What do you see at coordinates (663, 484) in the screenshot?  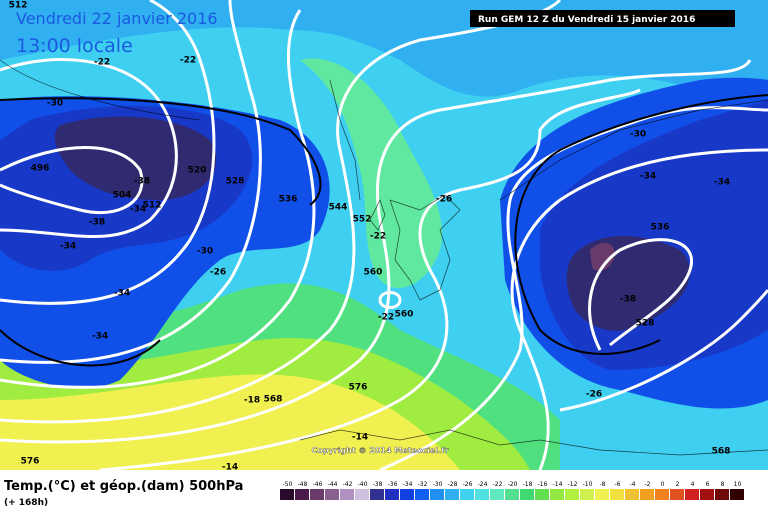 I see `scale-label: 0` at bounding box center [663, 484].